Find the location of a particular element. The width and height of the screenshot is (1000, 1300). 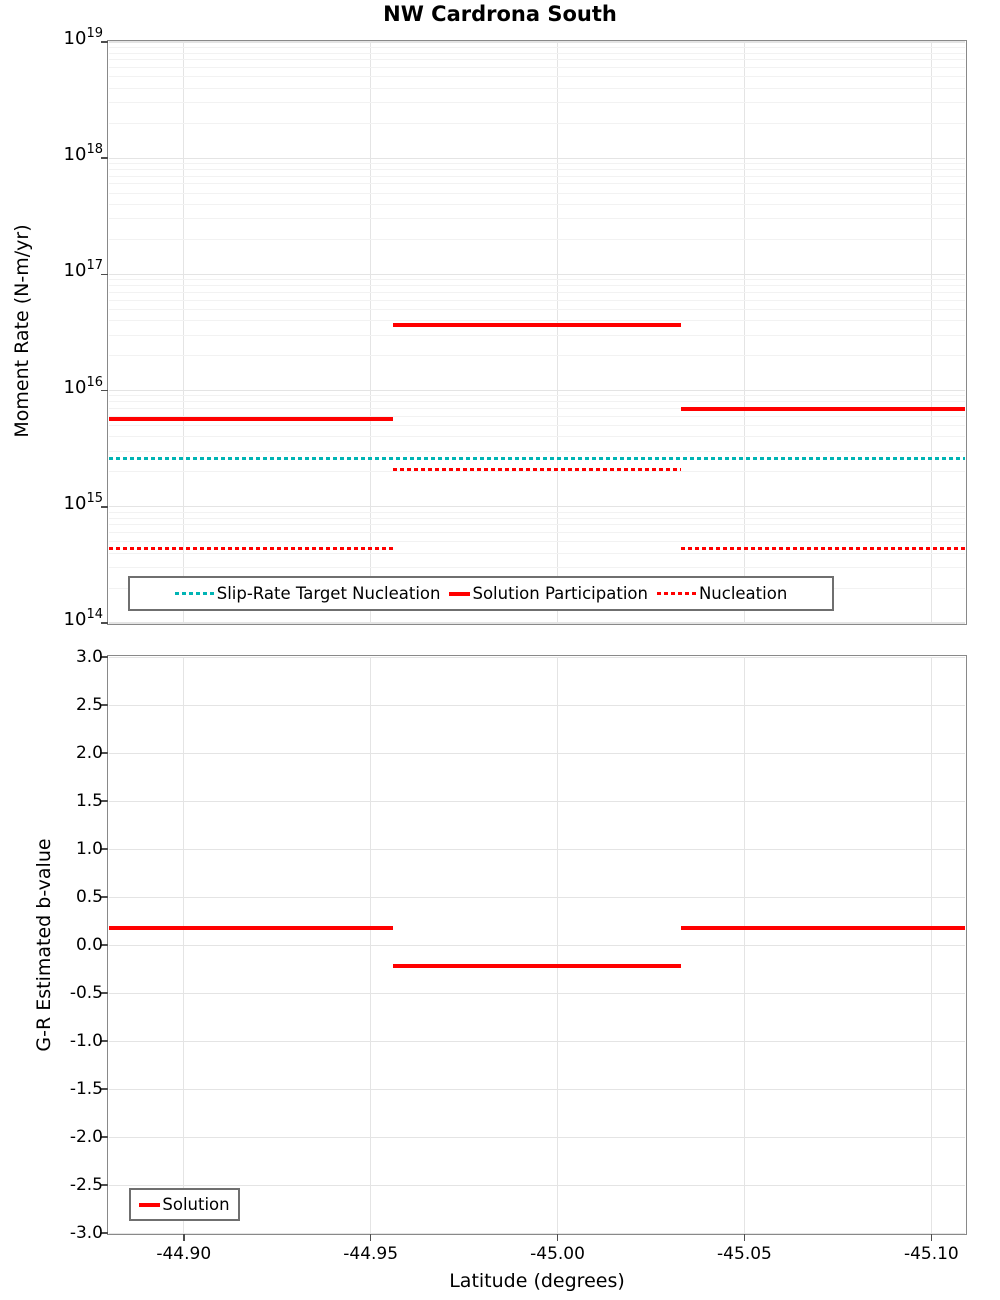

slip-rate-target-line-sample is located at coordinates (194, 593).